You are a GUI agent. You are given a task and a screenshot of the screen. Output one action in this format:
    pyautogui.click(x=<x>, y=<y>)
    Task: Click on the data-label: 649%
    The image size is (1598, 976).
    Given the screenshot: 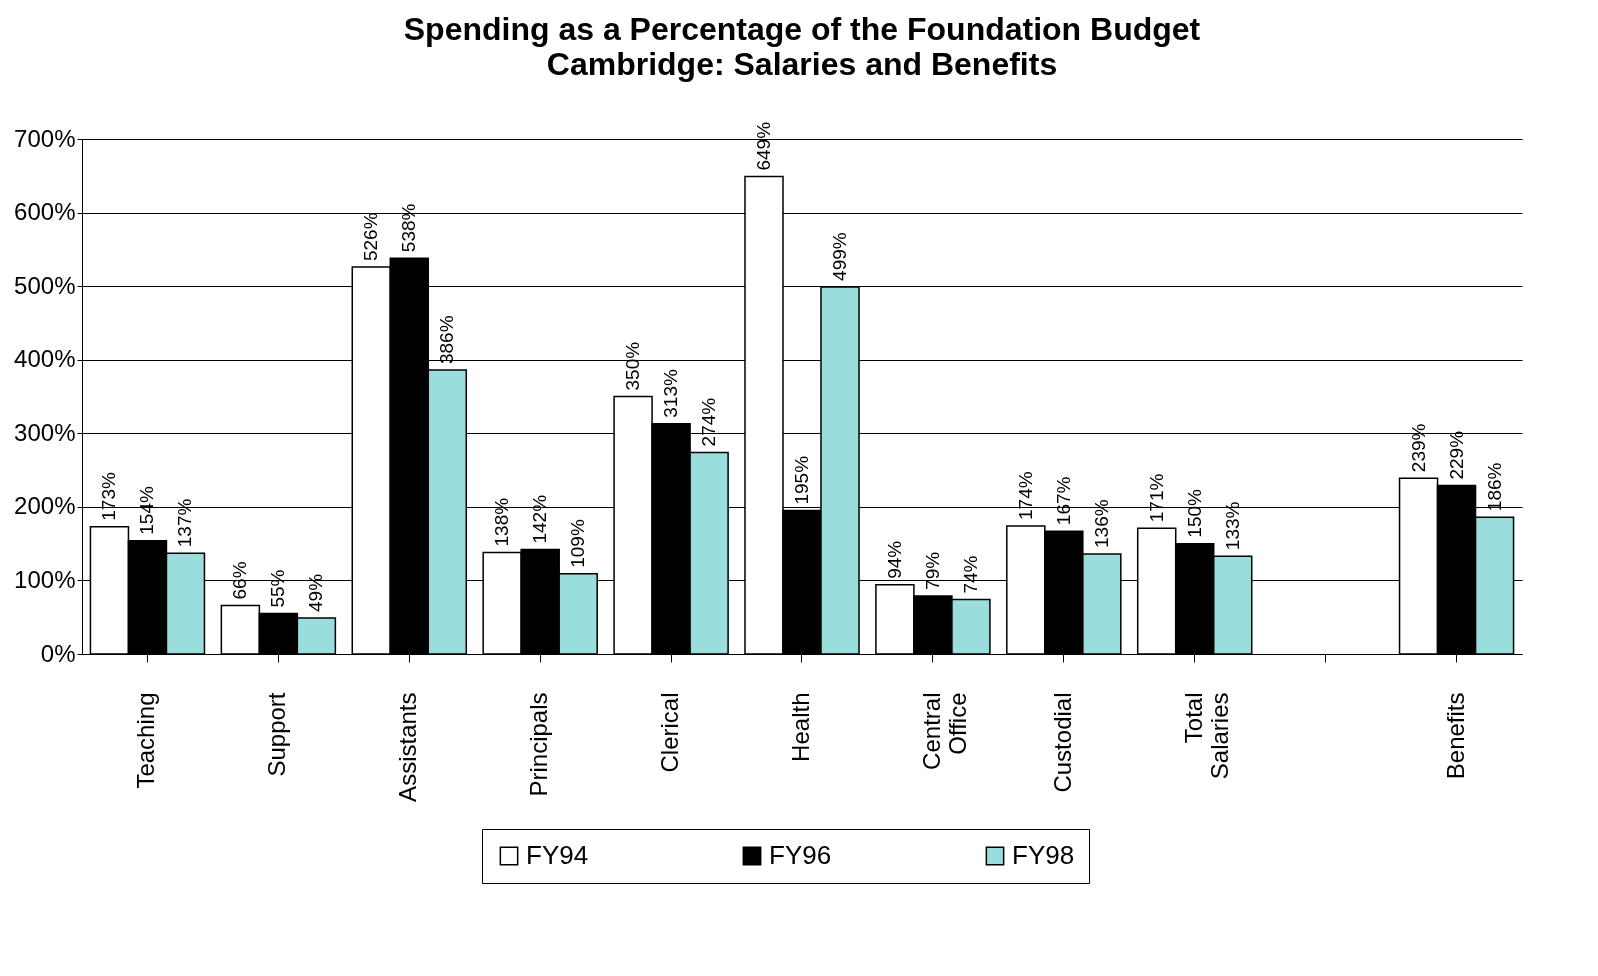 What is the action you would take?
    pyautogui.click(x=763, y=146)
    